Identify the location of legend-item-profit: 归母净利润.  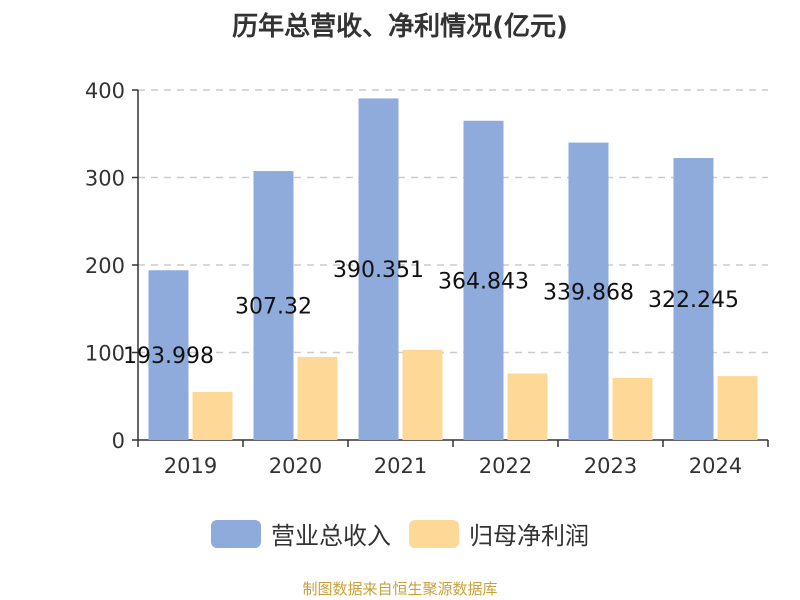
(499, 533).